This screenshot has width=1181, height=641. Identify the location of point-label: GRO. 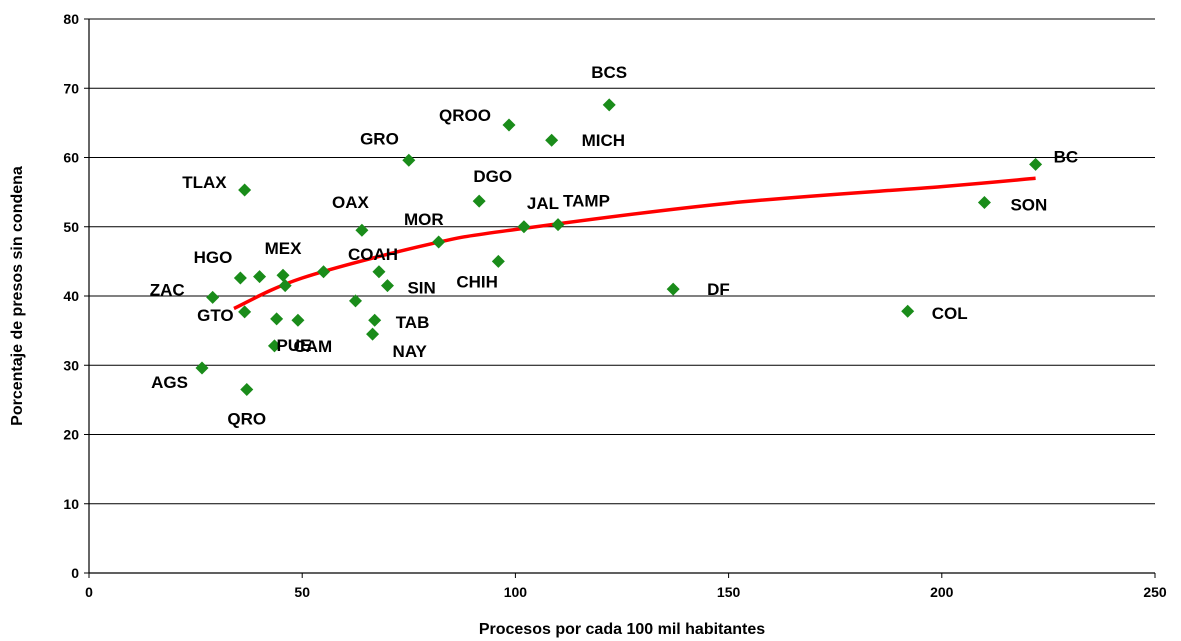
(379, 138).